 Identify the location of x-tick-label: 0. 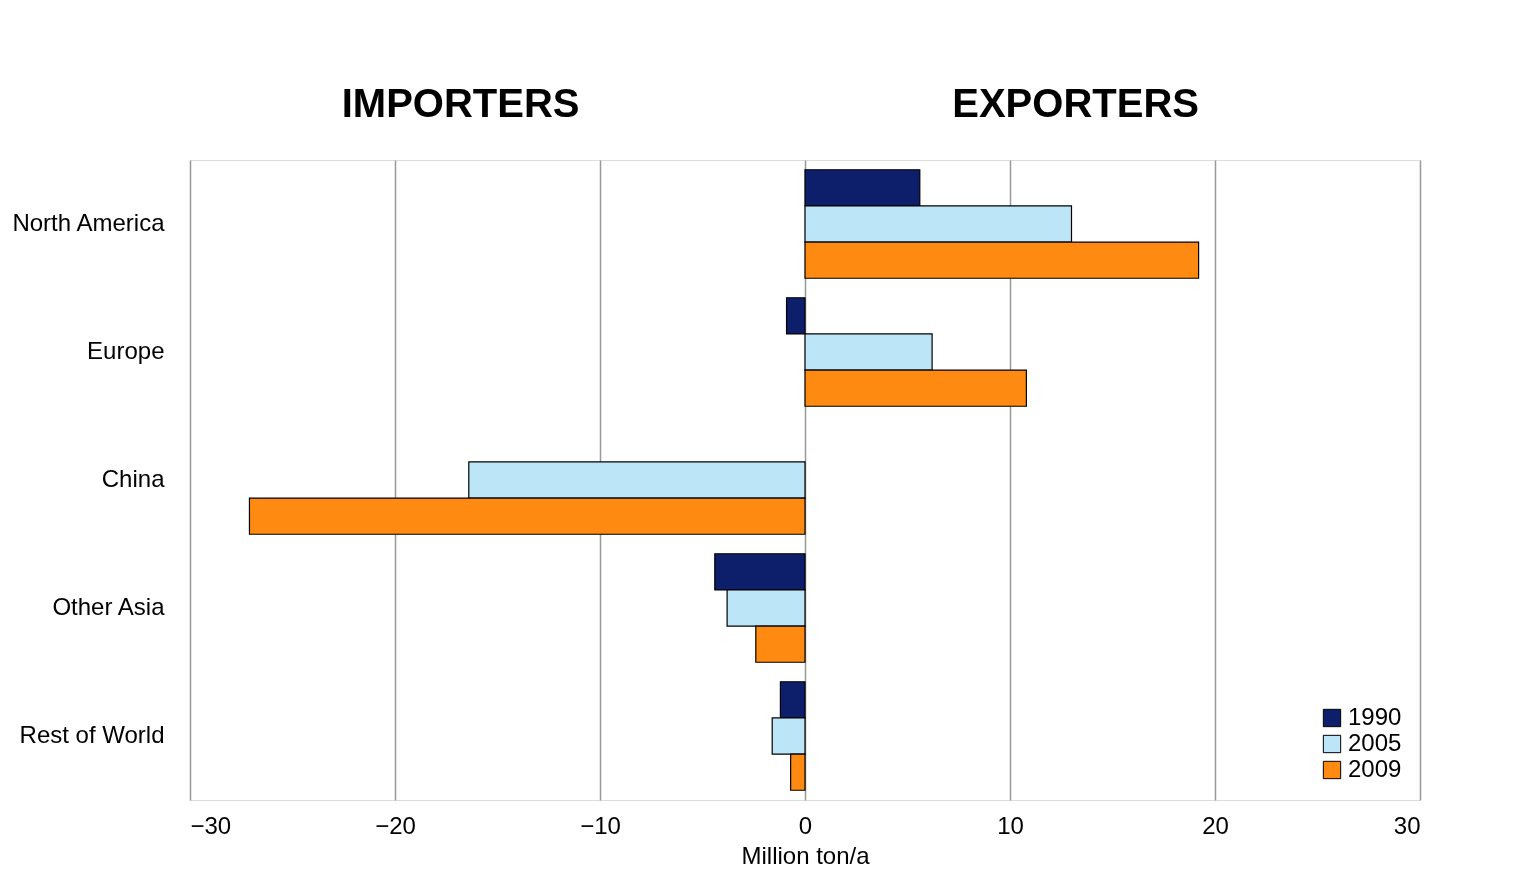
(805, 825).